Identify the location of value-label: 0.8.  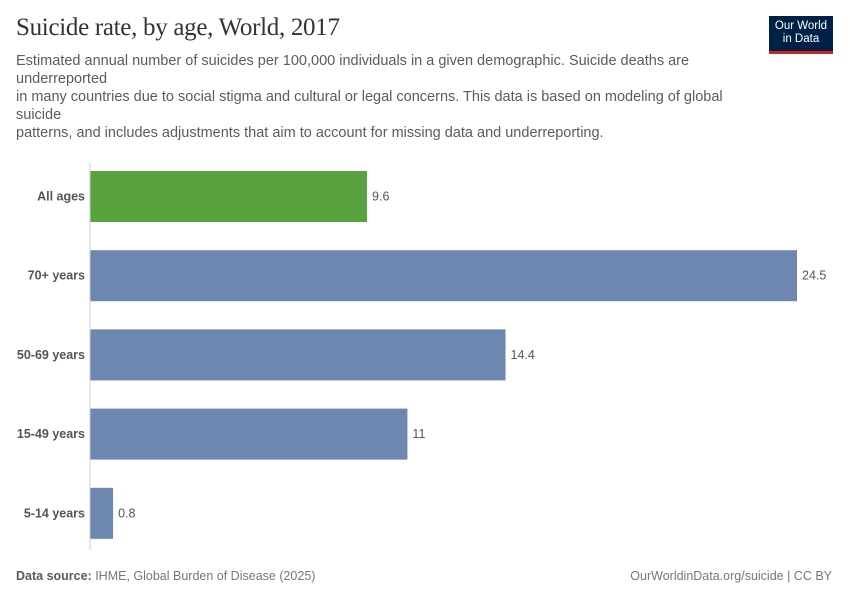
(126, 513).